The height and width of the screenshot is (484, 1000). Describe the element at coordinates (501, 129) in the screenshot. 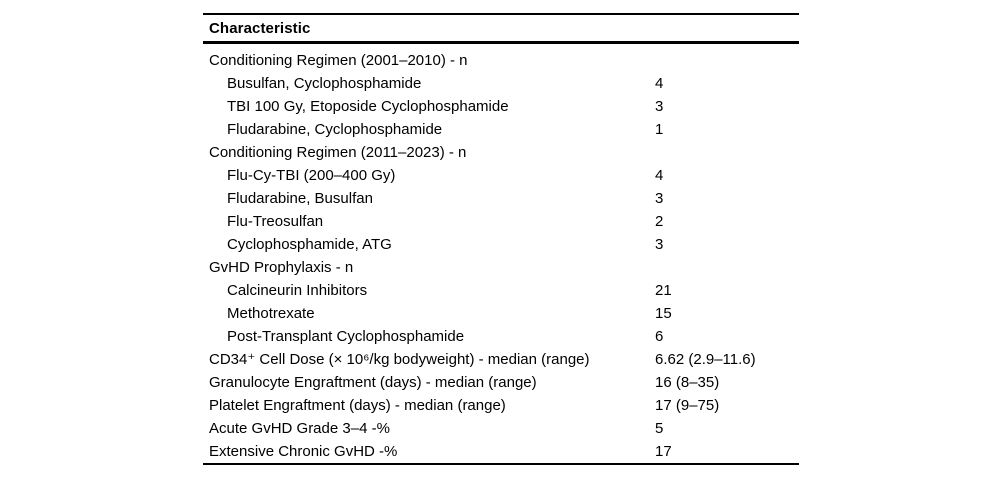

I see `table-row-fludarabine-cyclophosphamide: Fludarabine, Cyclophosphamide 1` at that location.